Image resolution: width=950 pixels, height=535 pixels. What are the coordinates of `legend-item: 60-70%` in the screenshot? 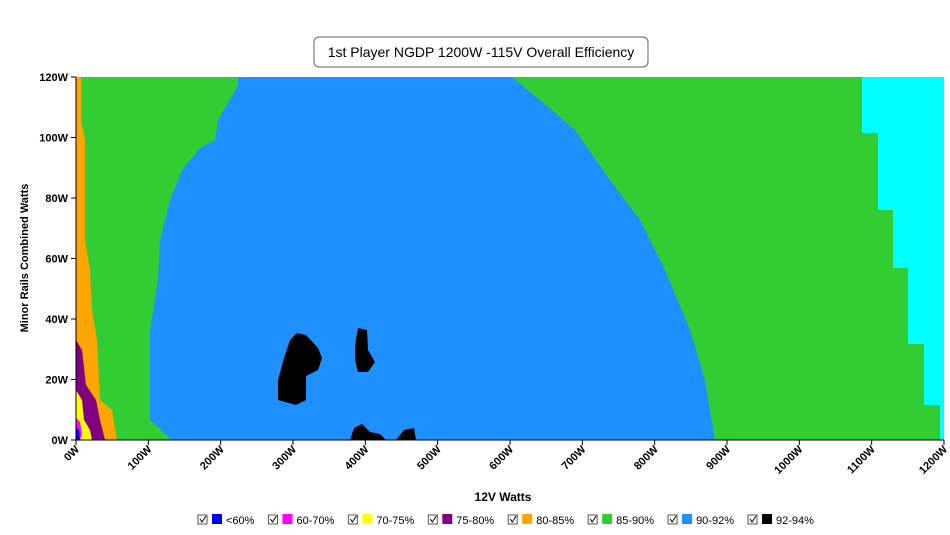 It's located at (301, 520).